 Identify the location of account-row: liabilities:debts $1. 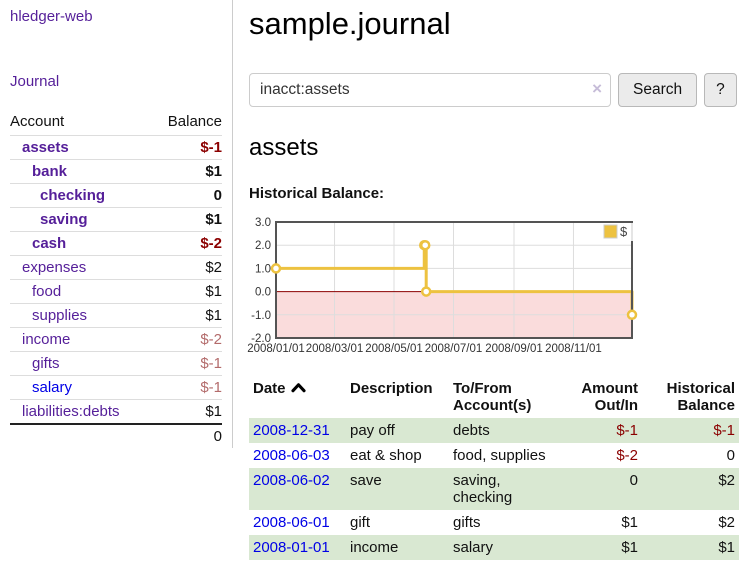
(116, 411).